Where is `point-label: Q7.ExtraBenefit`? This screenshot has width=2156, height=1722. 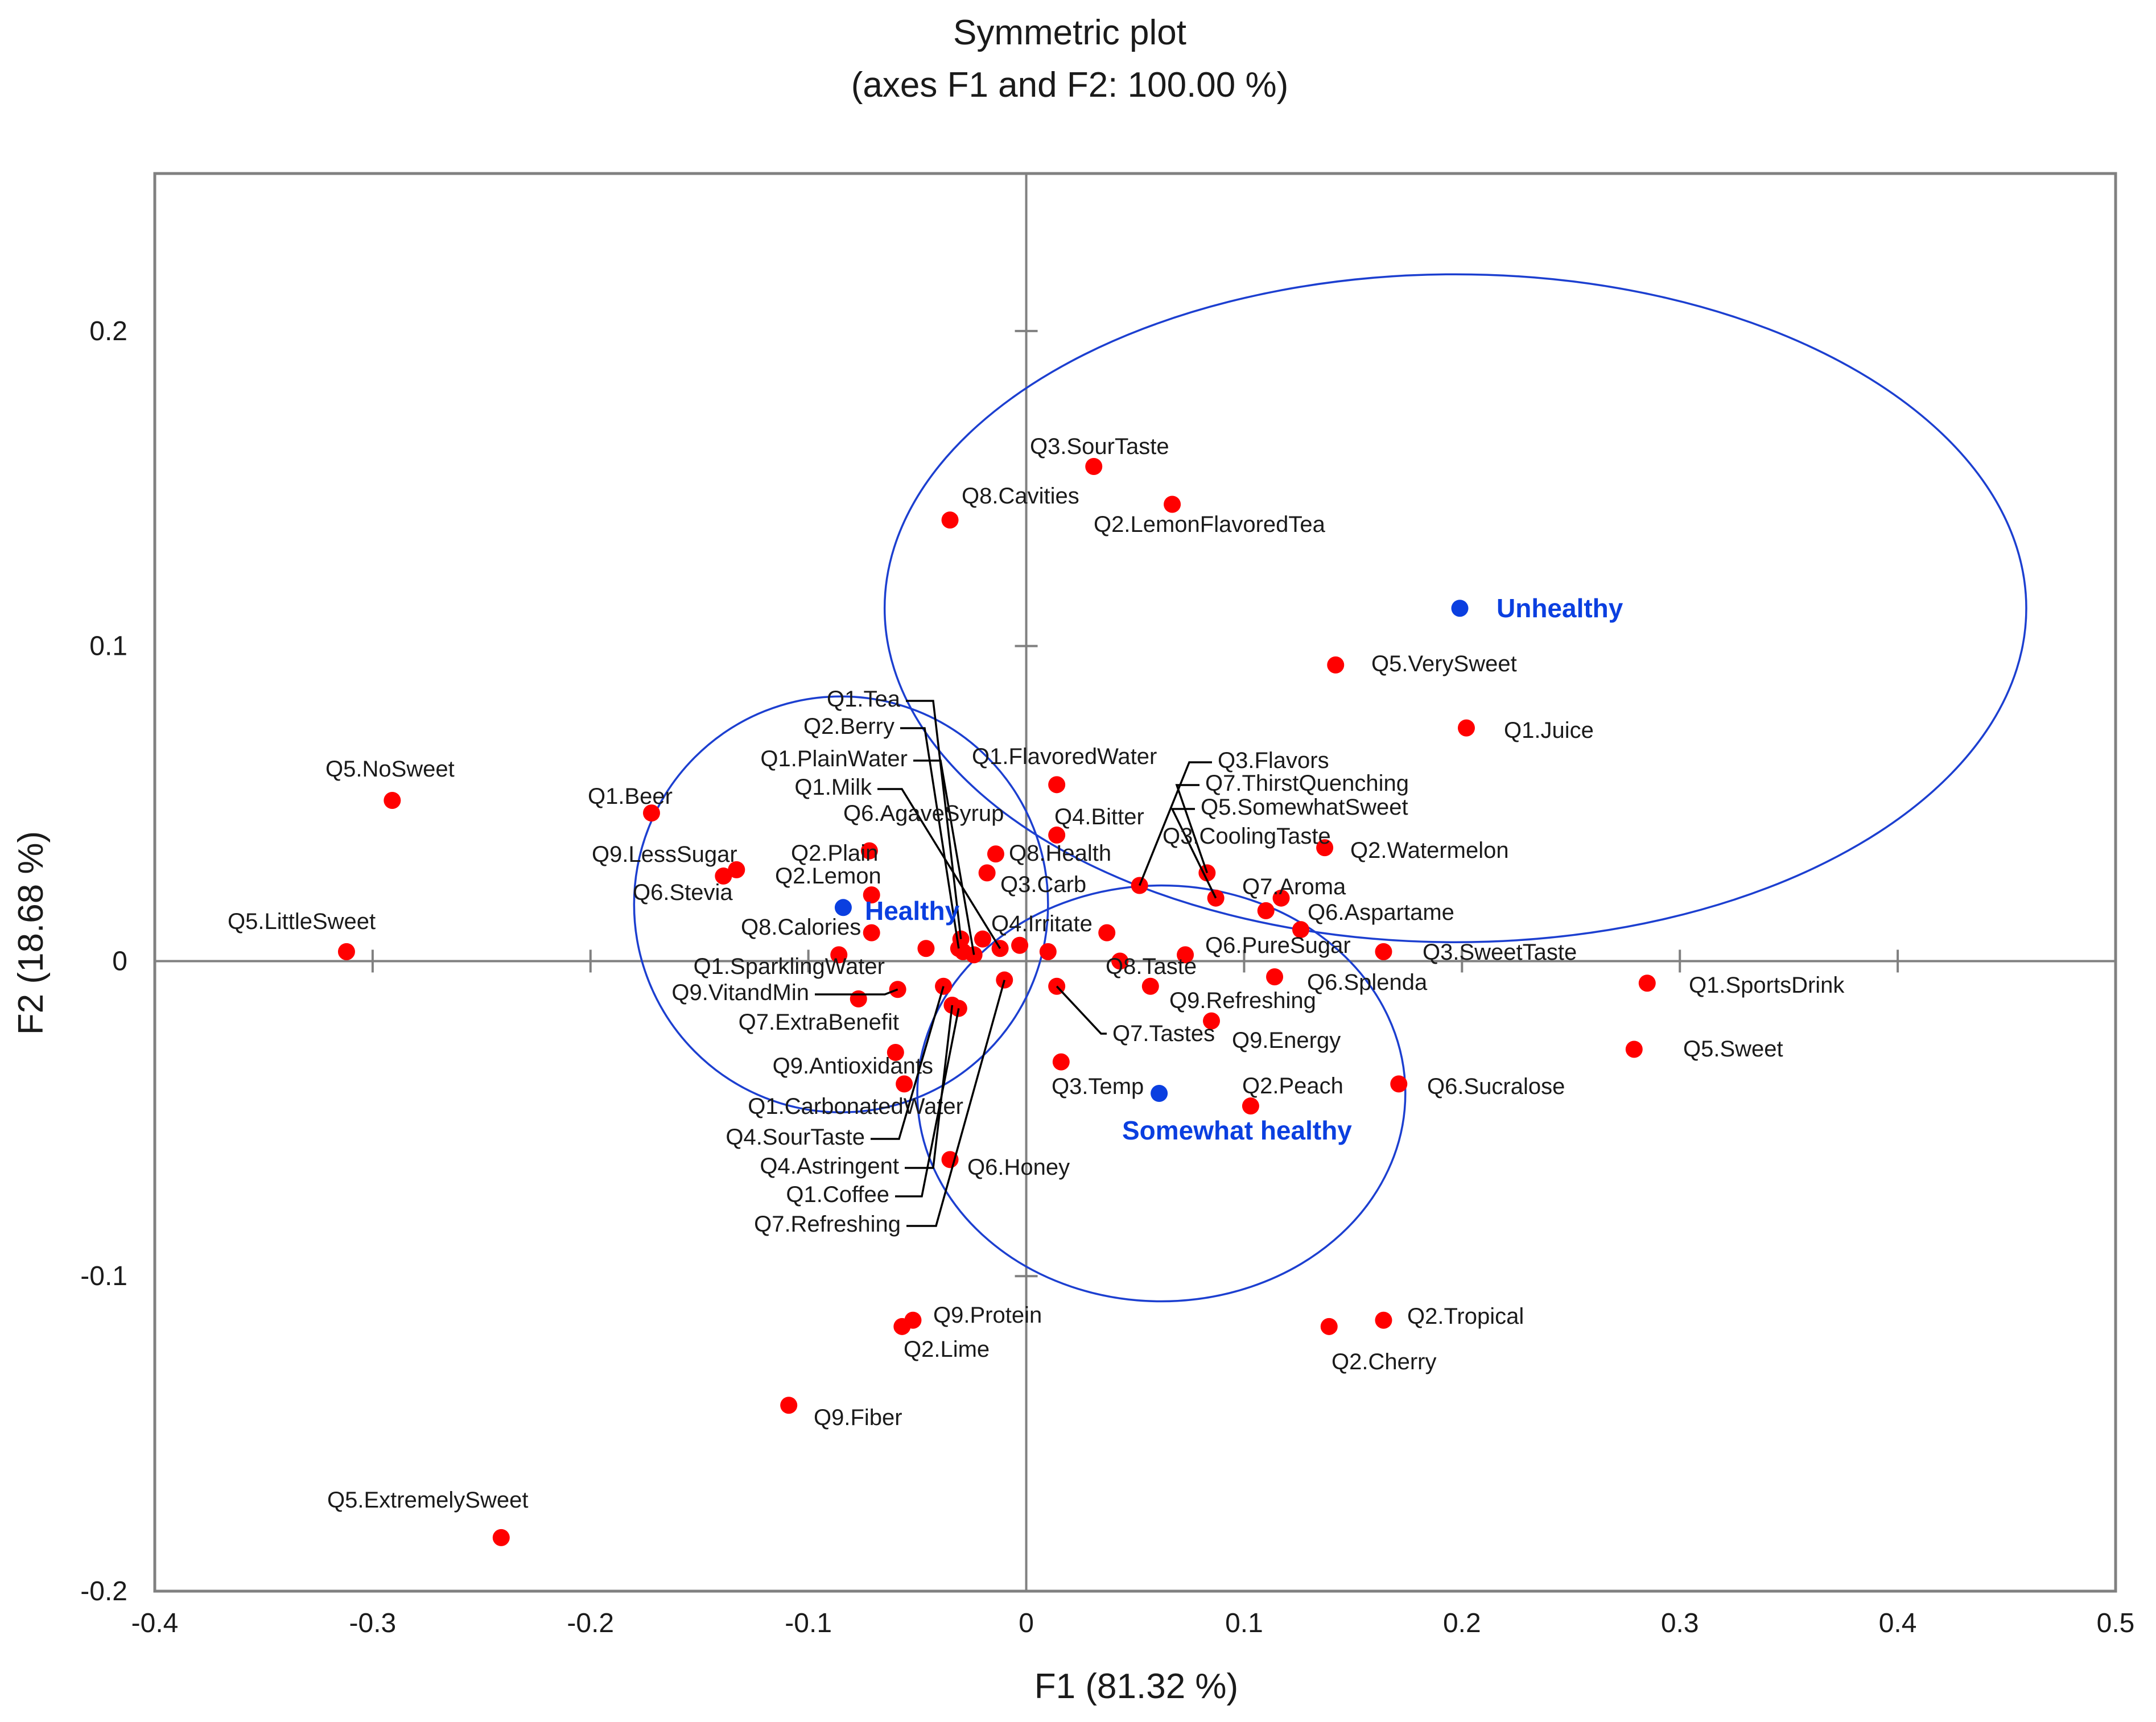 point-label: Q7.ExtraBenefit is located at coordinates (819, 1022).